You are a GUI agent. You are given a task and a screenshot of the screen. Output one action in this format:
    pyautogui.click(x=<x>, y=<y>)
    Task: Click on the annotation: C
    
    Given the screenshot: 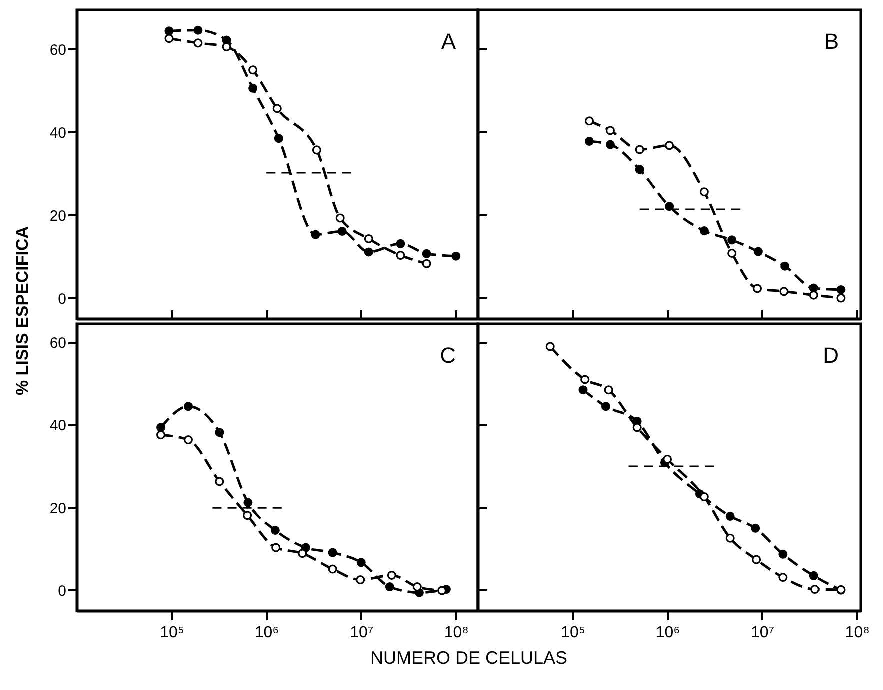 What is the action you would take?
    pyautogui.click(x=448, y=355)
    